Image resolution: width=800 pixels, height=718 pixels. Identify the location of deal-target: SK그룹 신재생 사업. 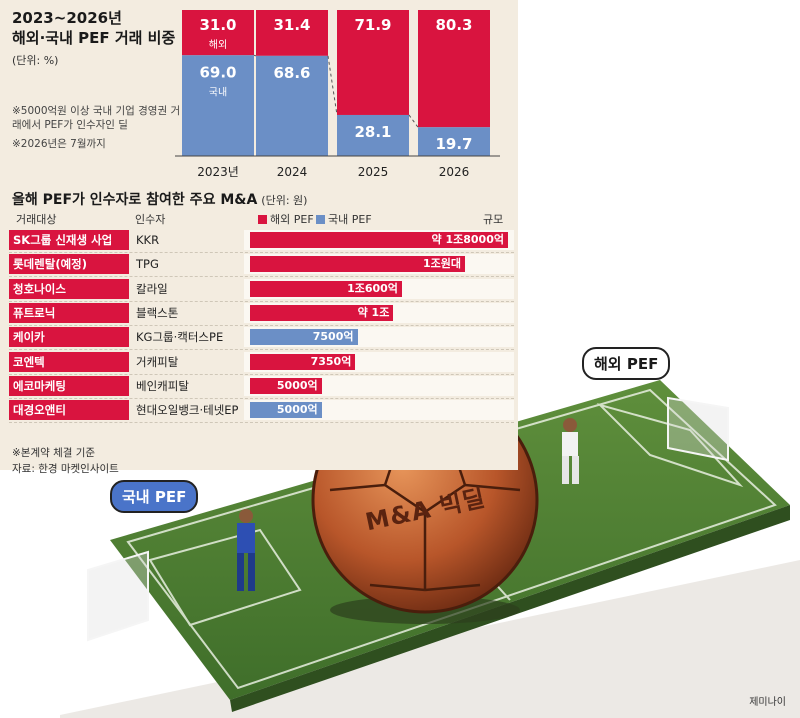
(69, 240).